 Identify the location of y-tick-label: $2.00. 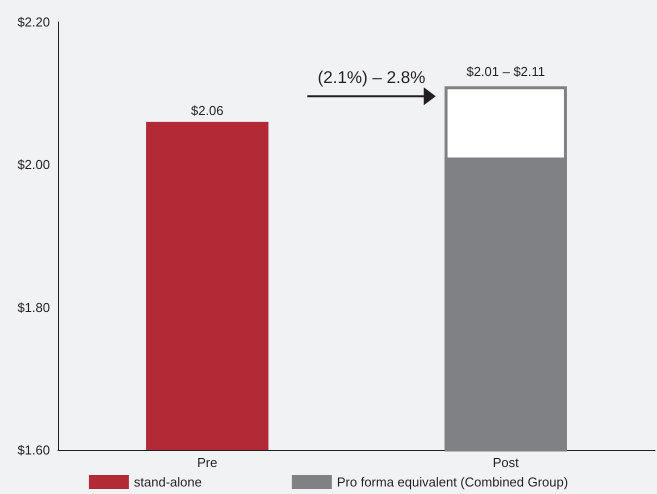
(33, 164).